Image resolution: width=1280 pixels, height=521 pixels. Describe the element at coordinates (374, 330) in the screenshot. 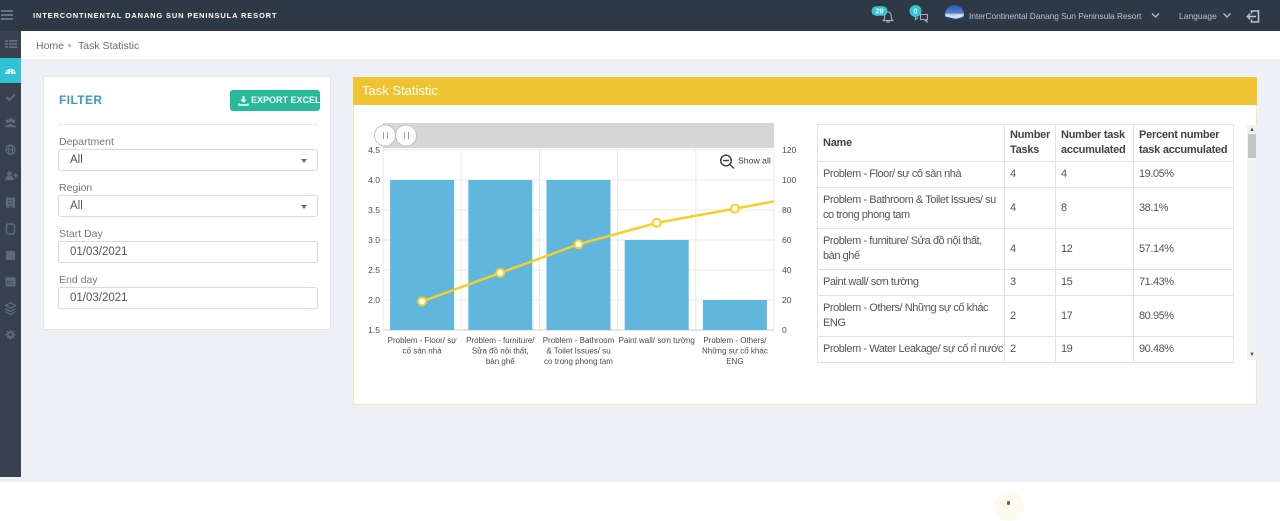

I see `svg-text: 1.5` at that location.